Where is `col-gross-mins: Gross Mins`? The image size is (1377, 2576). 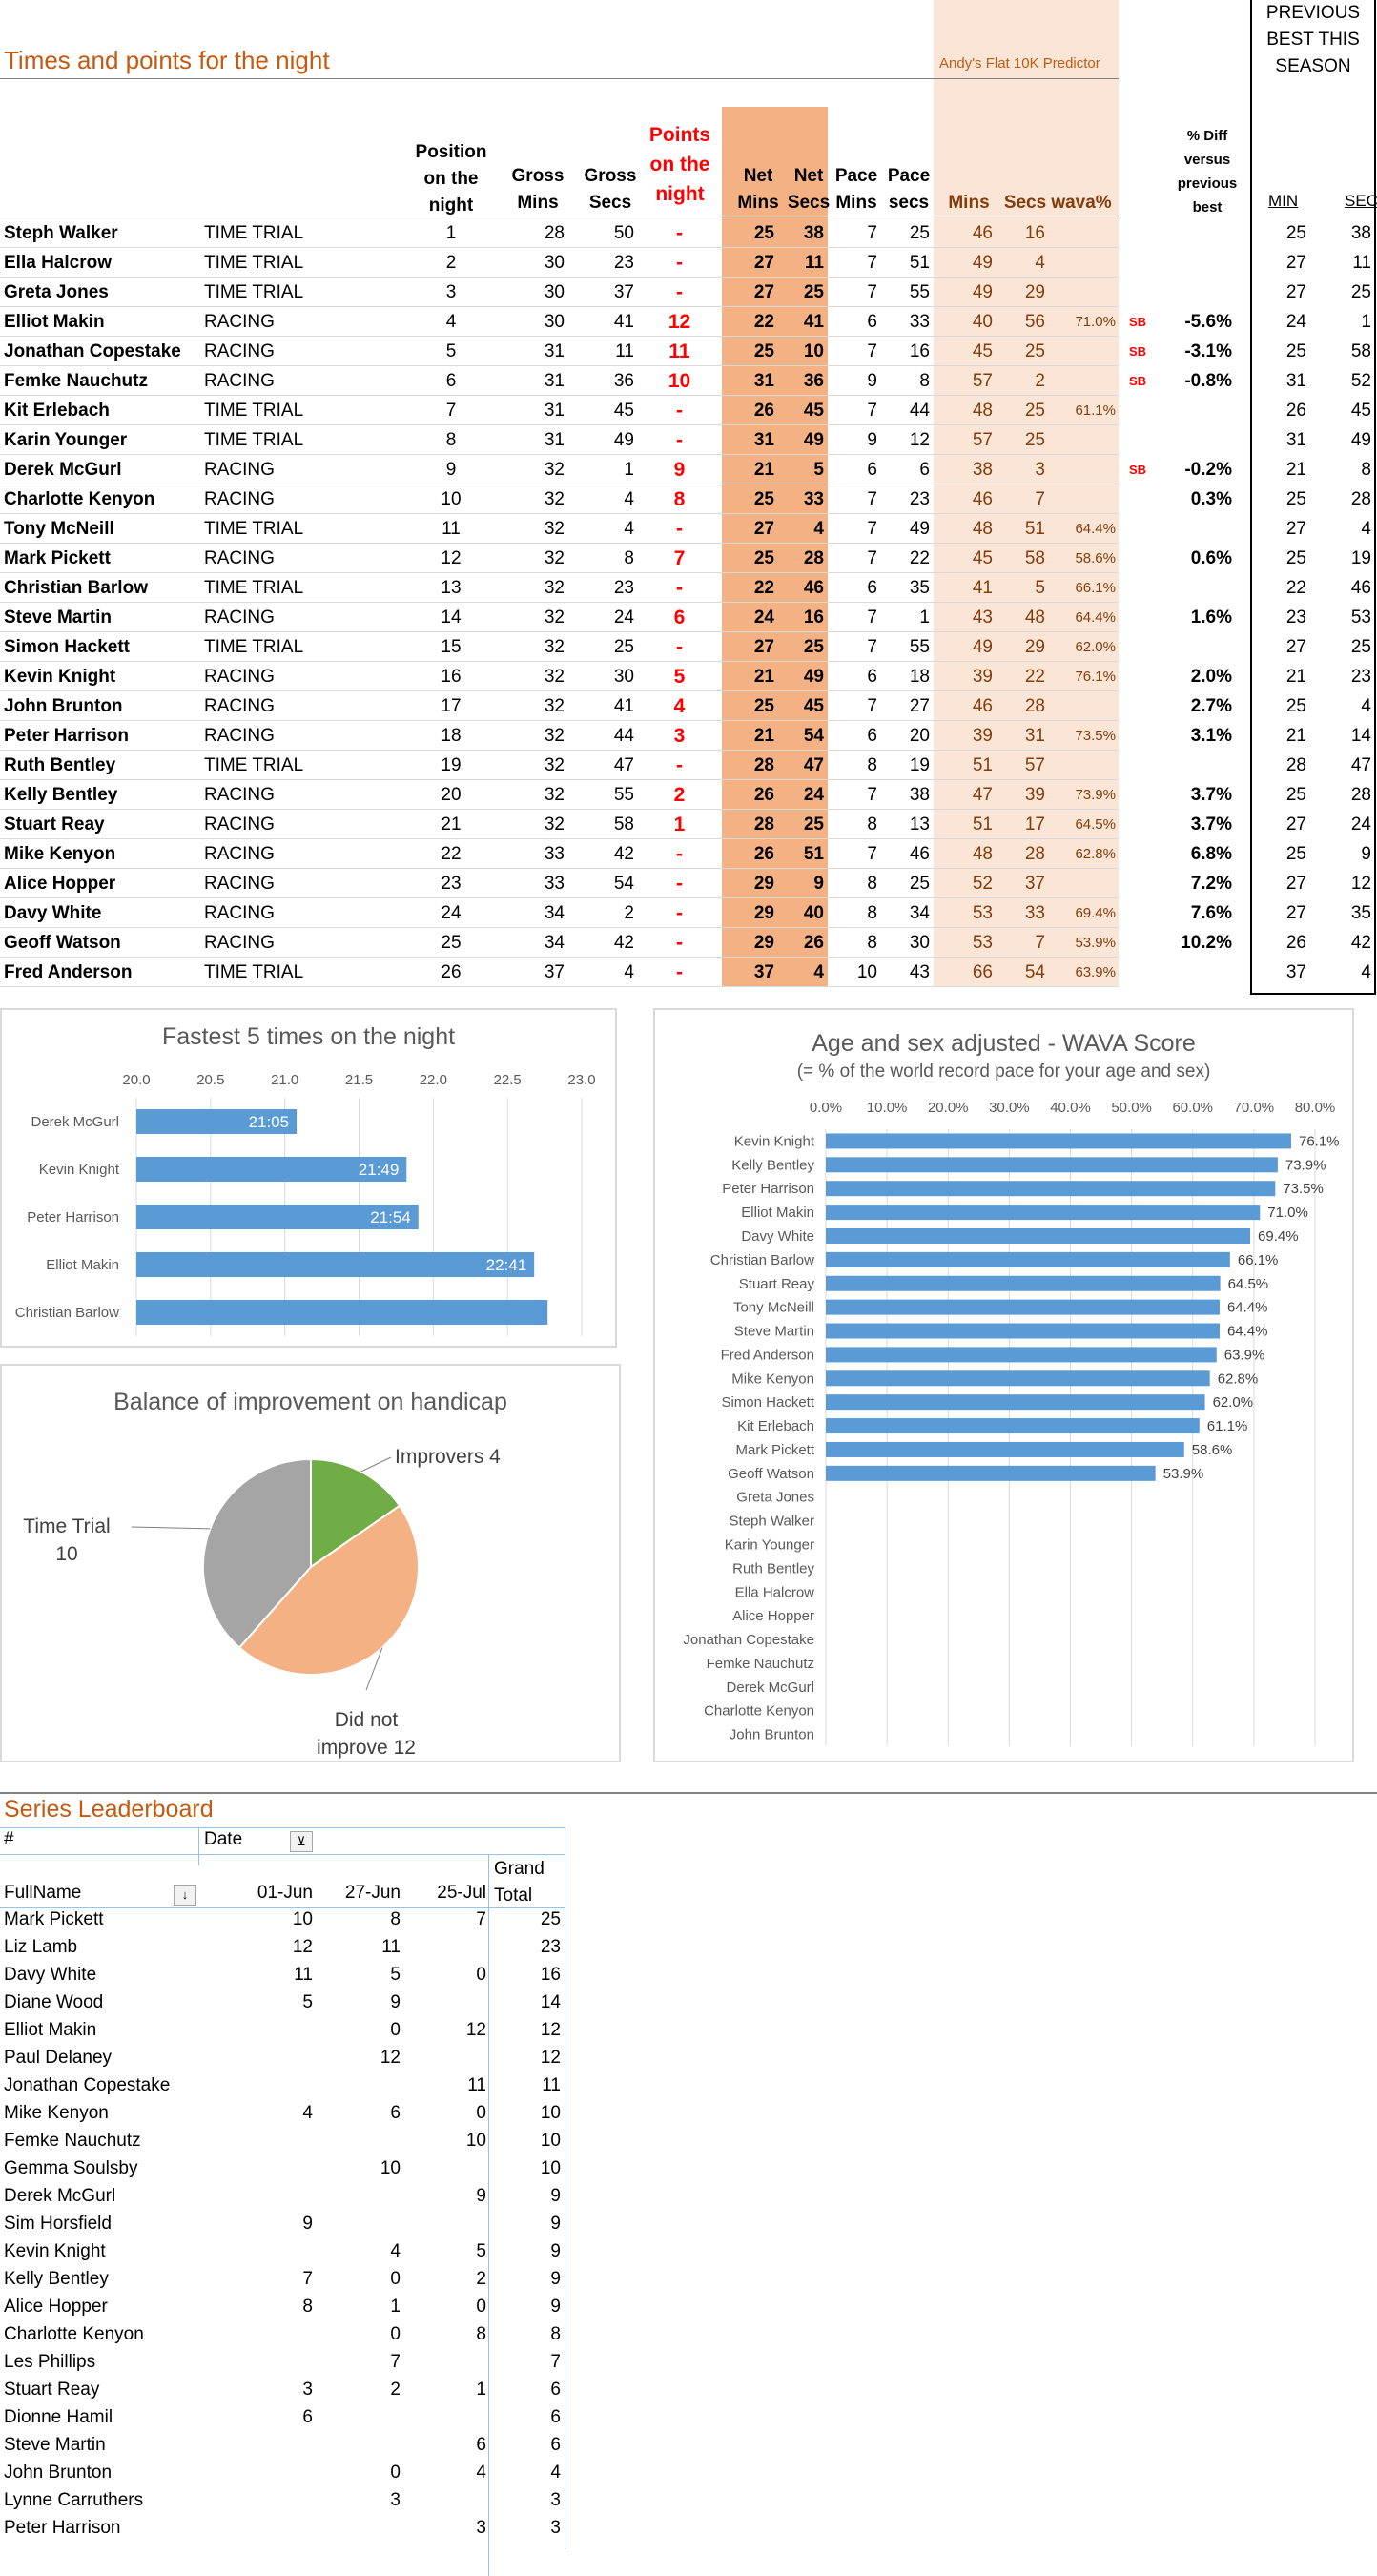
col-gross-mins: Gross Mins is located at coordinates (538, 189).